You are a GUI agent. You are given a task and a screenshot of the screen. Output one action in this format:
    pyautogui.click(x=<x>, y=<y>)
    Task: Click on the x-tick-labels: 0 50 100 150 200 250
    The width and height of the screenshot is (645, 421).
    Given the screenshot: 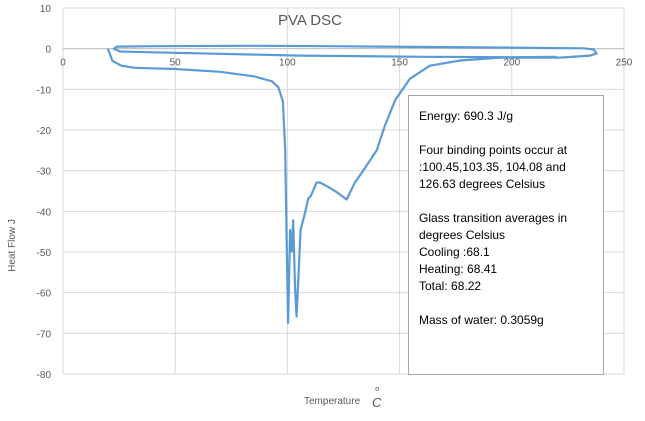 What is the action you would take?
    pyautogui.click(x=346, y=63)
    